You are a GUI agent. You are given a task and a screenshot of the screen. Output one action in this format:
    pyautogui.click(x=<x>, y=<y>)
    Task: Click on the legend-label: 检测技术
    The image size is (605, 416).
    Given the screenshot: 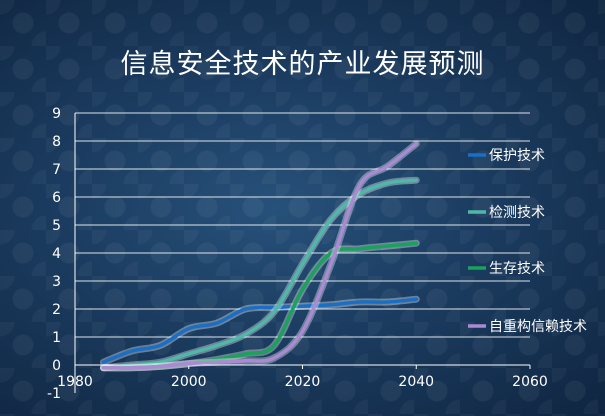 What is the action you would take?
    pyautogui.click(x=517, y=213)
    